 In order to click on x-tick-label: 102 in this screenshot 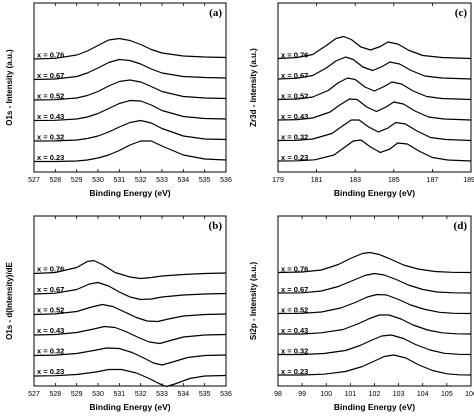, I will do `click(375, 394)`.